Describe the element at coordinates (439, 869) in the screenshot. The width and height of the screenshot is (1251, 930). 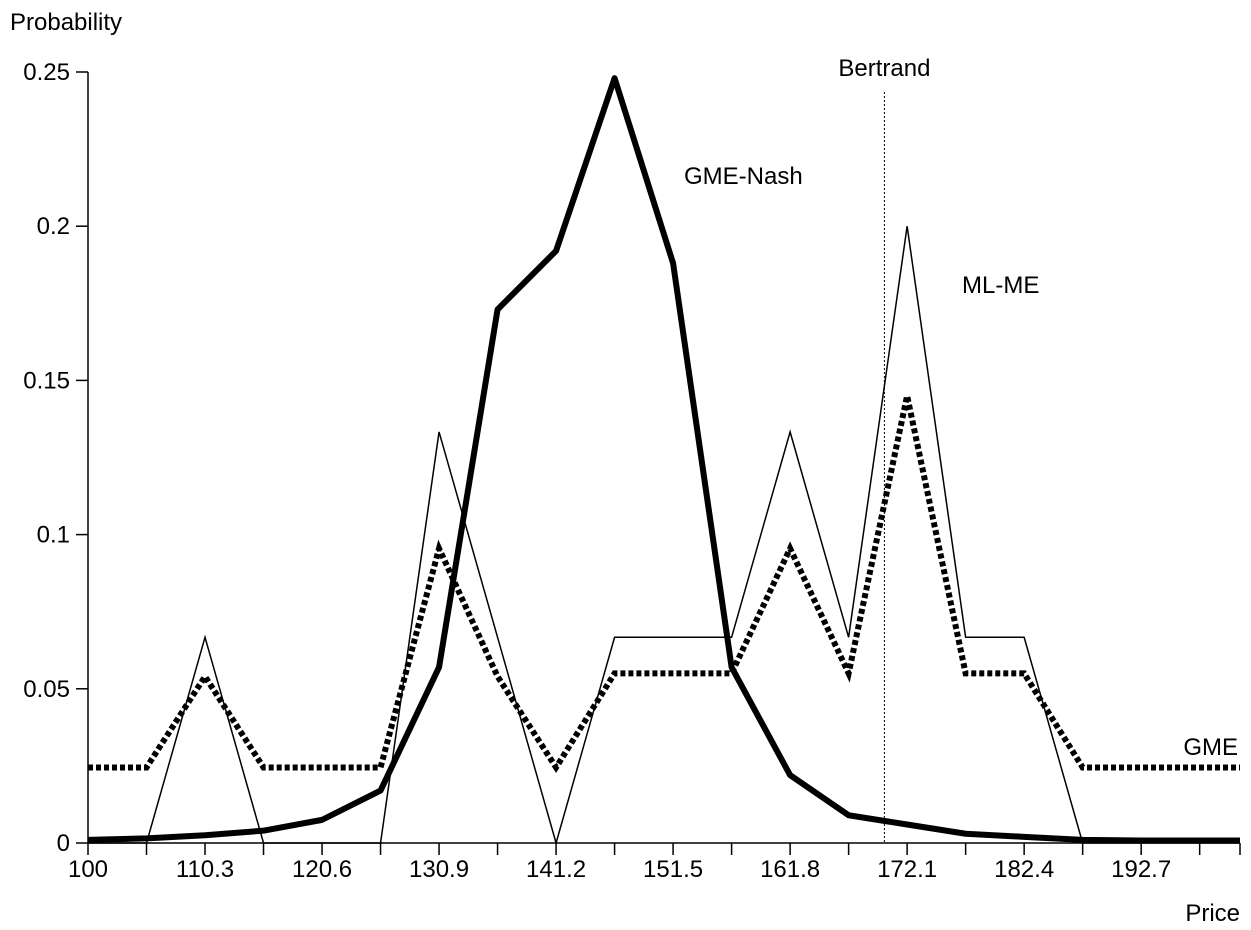
I see `x-tick-label: 130.9` at that location.